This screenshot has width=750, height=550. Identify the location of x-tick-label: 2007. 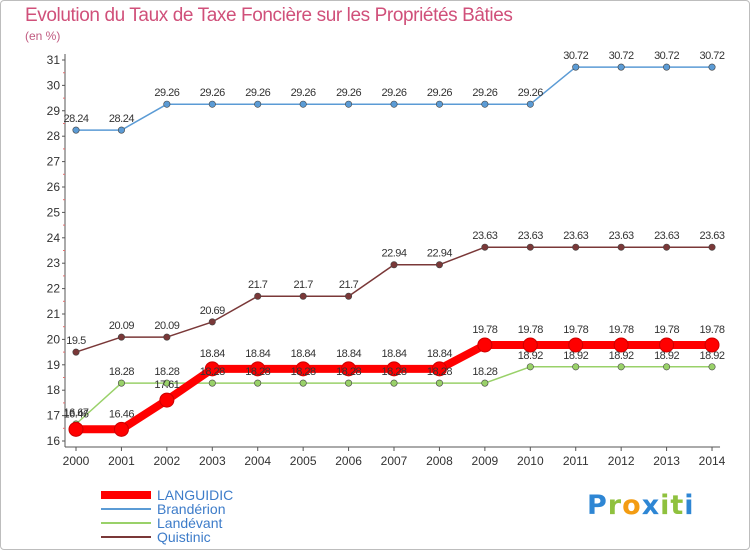
(394, 461).